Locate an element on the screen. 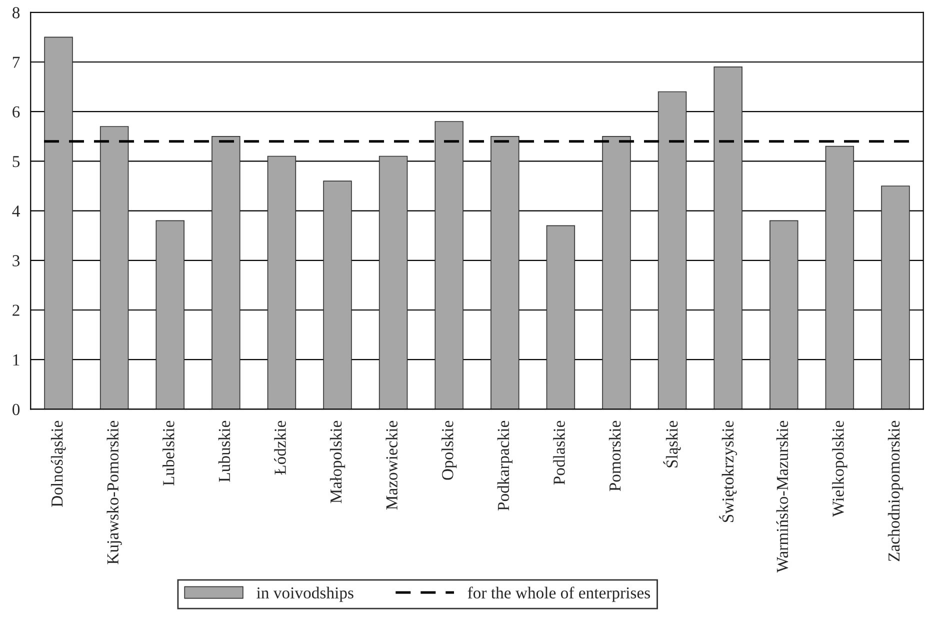 The image size is (928, 620). x-tick-label: Opolskie is located at coordinates (449, 450).